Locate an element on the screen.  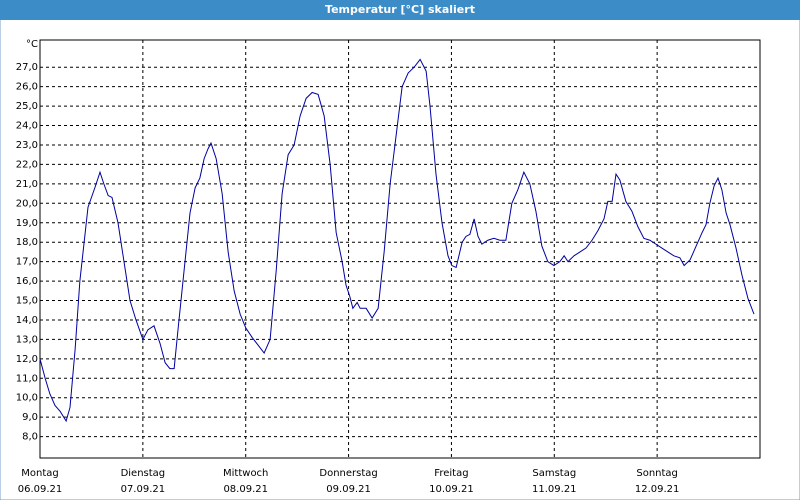
x-tick-label: Donnerstag is located at coordinates (348, 473).